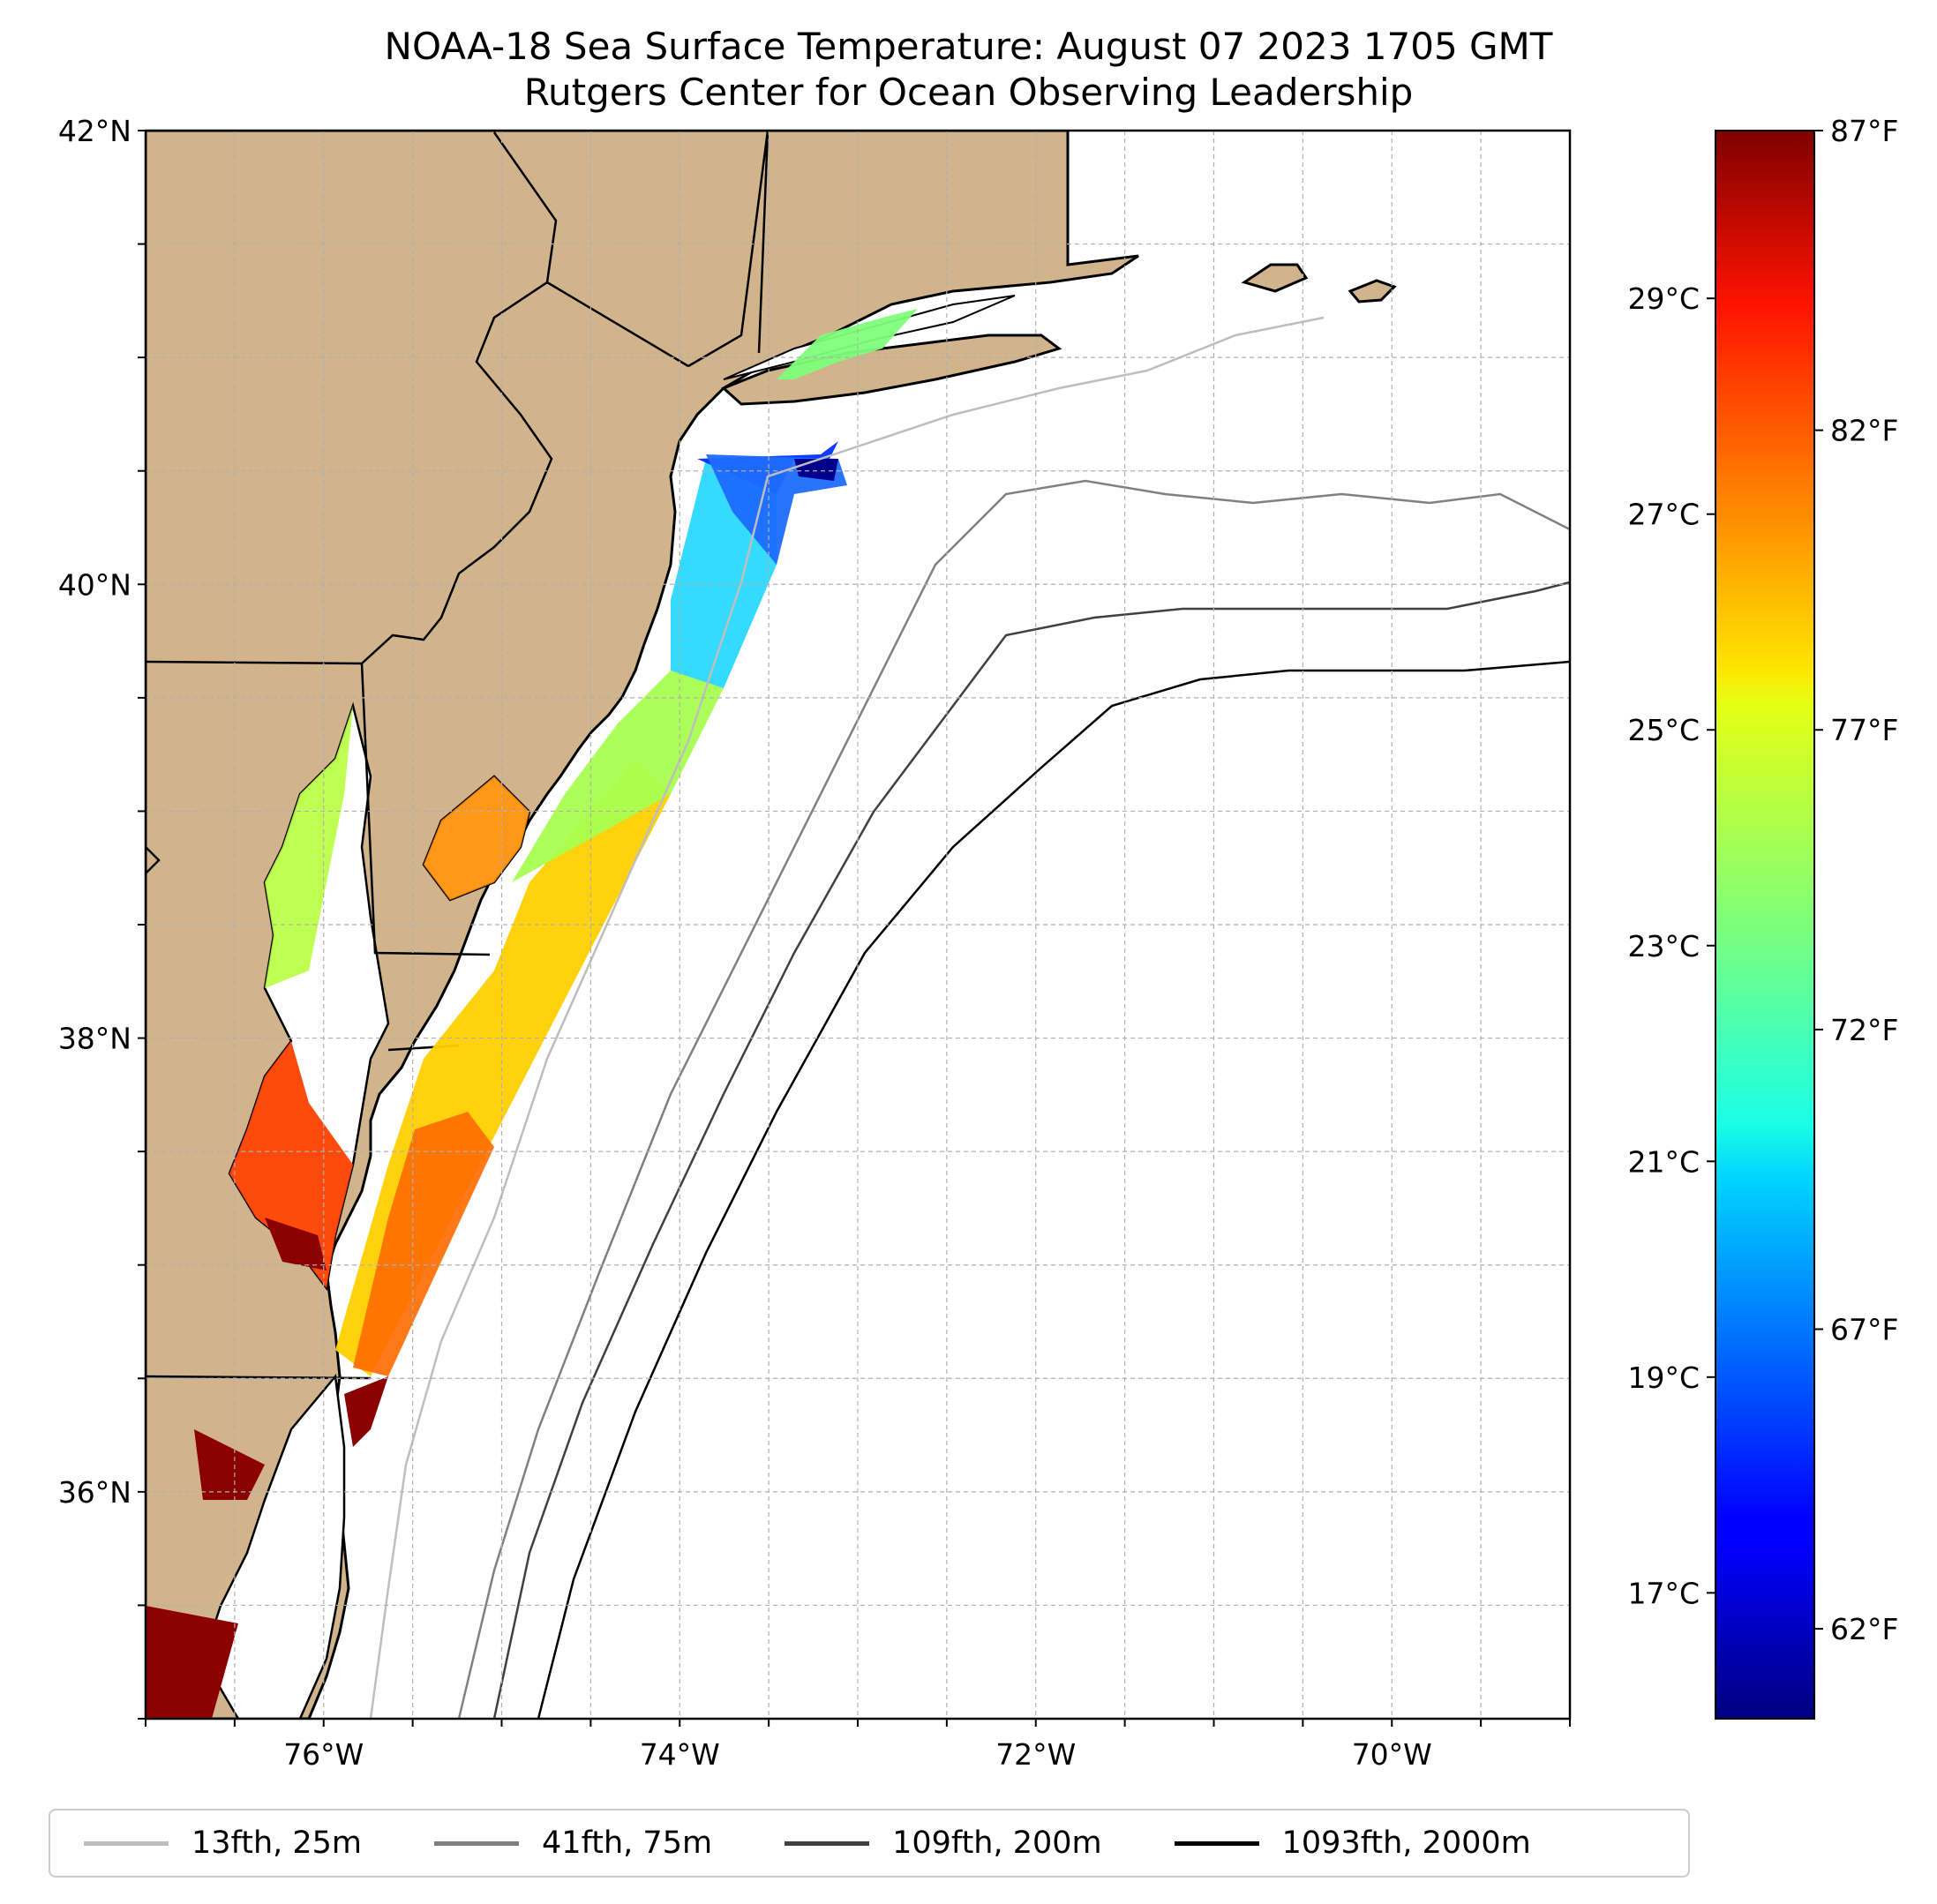 Image resolution: width=1937 pixels, height=1904 pixels. Describe the element at coordinates (309, 847) in the screenshot. I see `sst-chesapeake-north` at that location.